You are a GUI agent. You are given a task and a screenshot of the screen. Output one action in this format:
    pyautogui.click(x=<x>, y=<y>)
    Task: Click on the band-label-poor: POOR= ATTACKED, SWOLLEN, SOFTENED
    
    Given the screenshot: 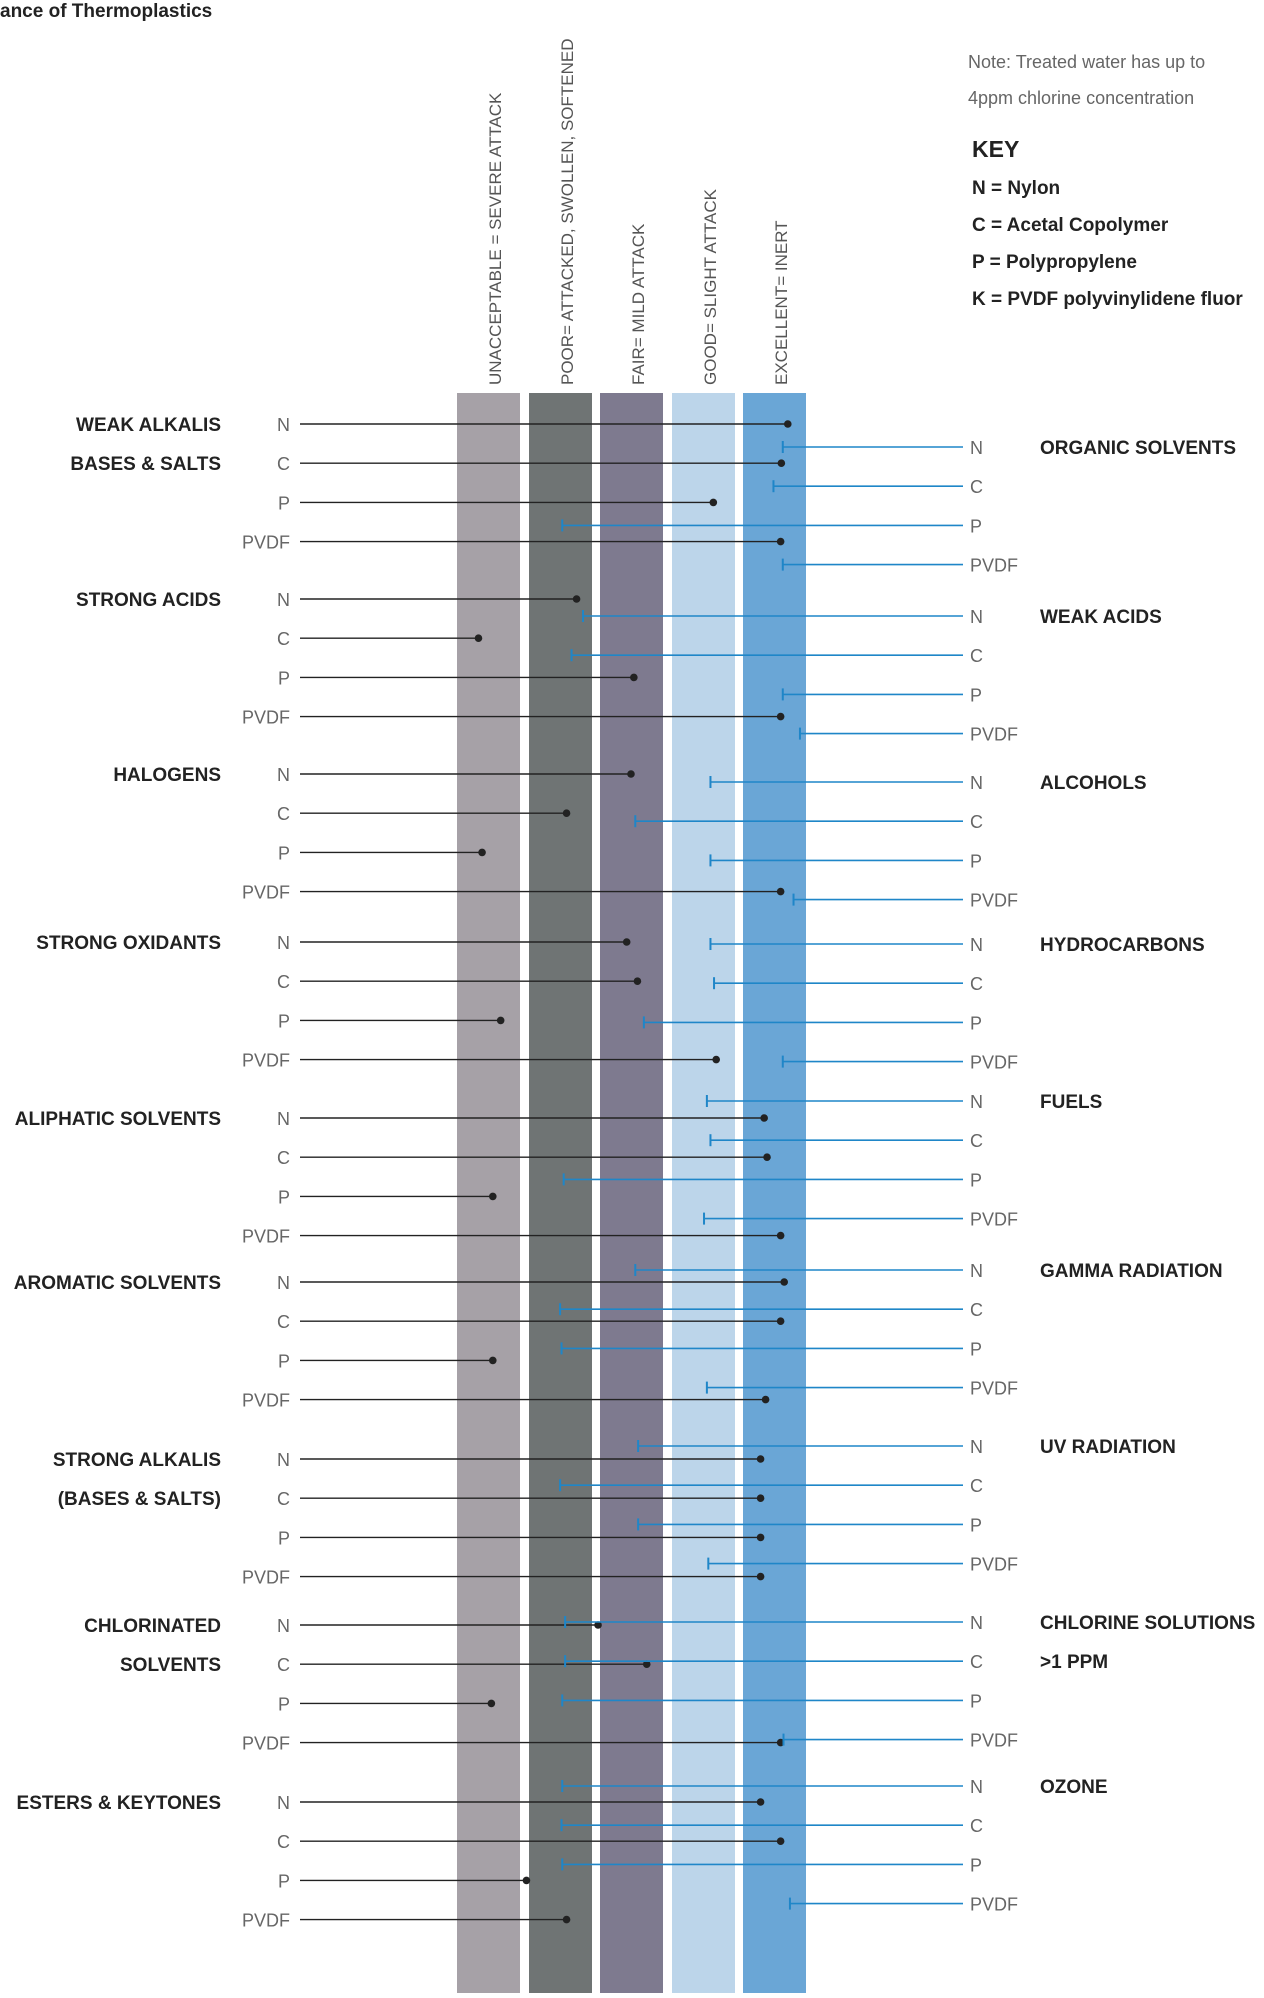 What is the action you would take?
    pyautogui.click(x=567, y=211)
    